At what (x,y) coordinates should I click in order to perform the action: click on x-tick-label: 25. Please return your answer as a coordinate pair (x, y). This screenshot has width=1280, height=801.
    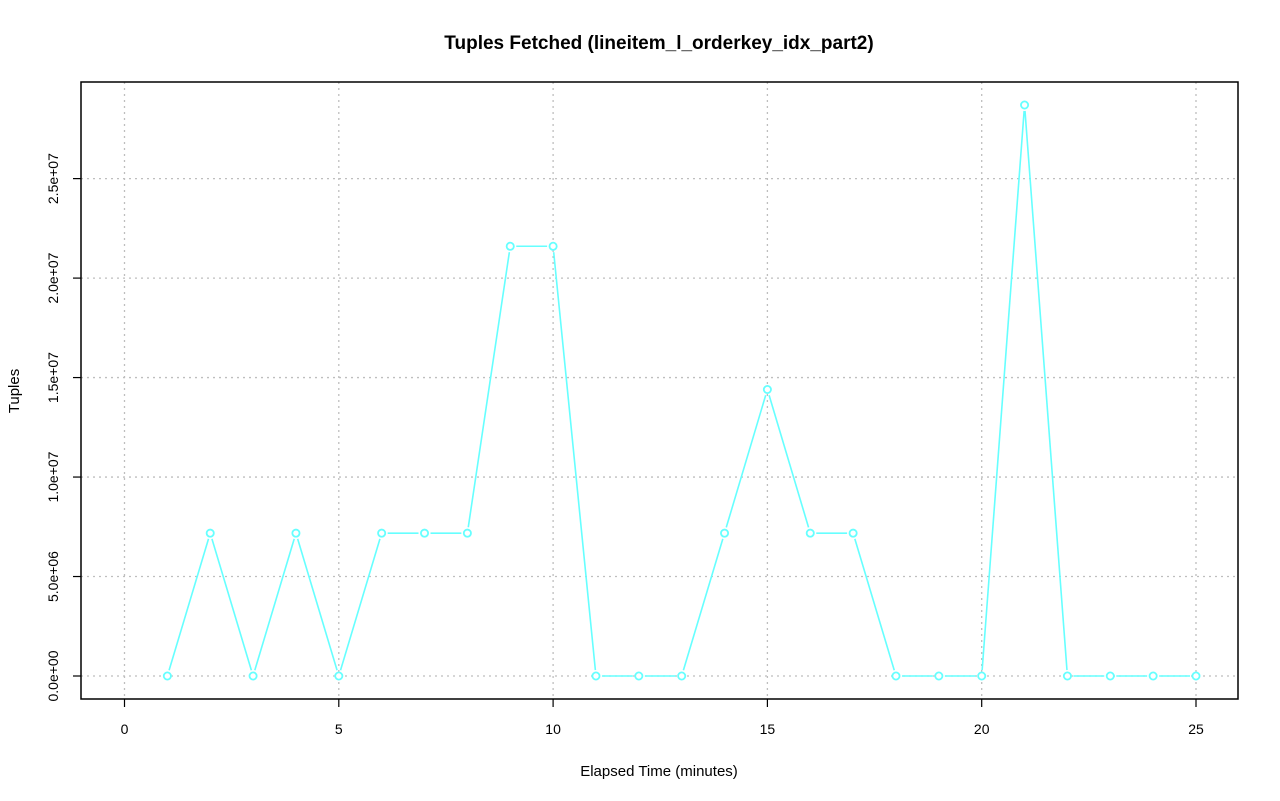
    Looking at the image, I should click on (1196, 729).